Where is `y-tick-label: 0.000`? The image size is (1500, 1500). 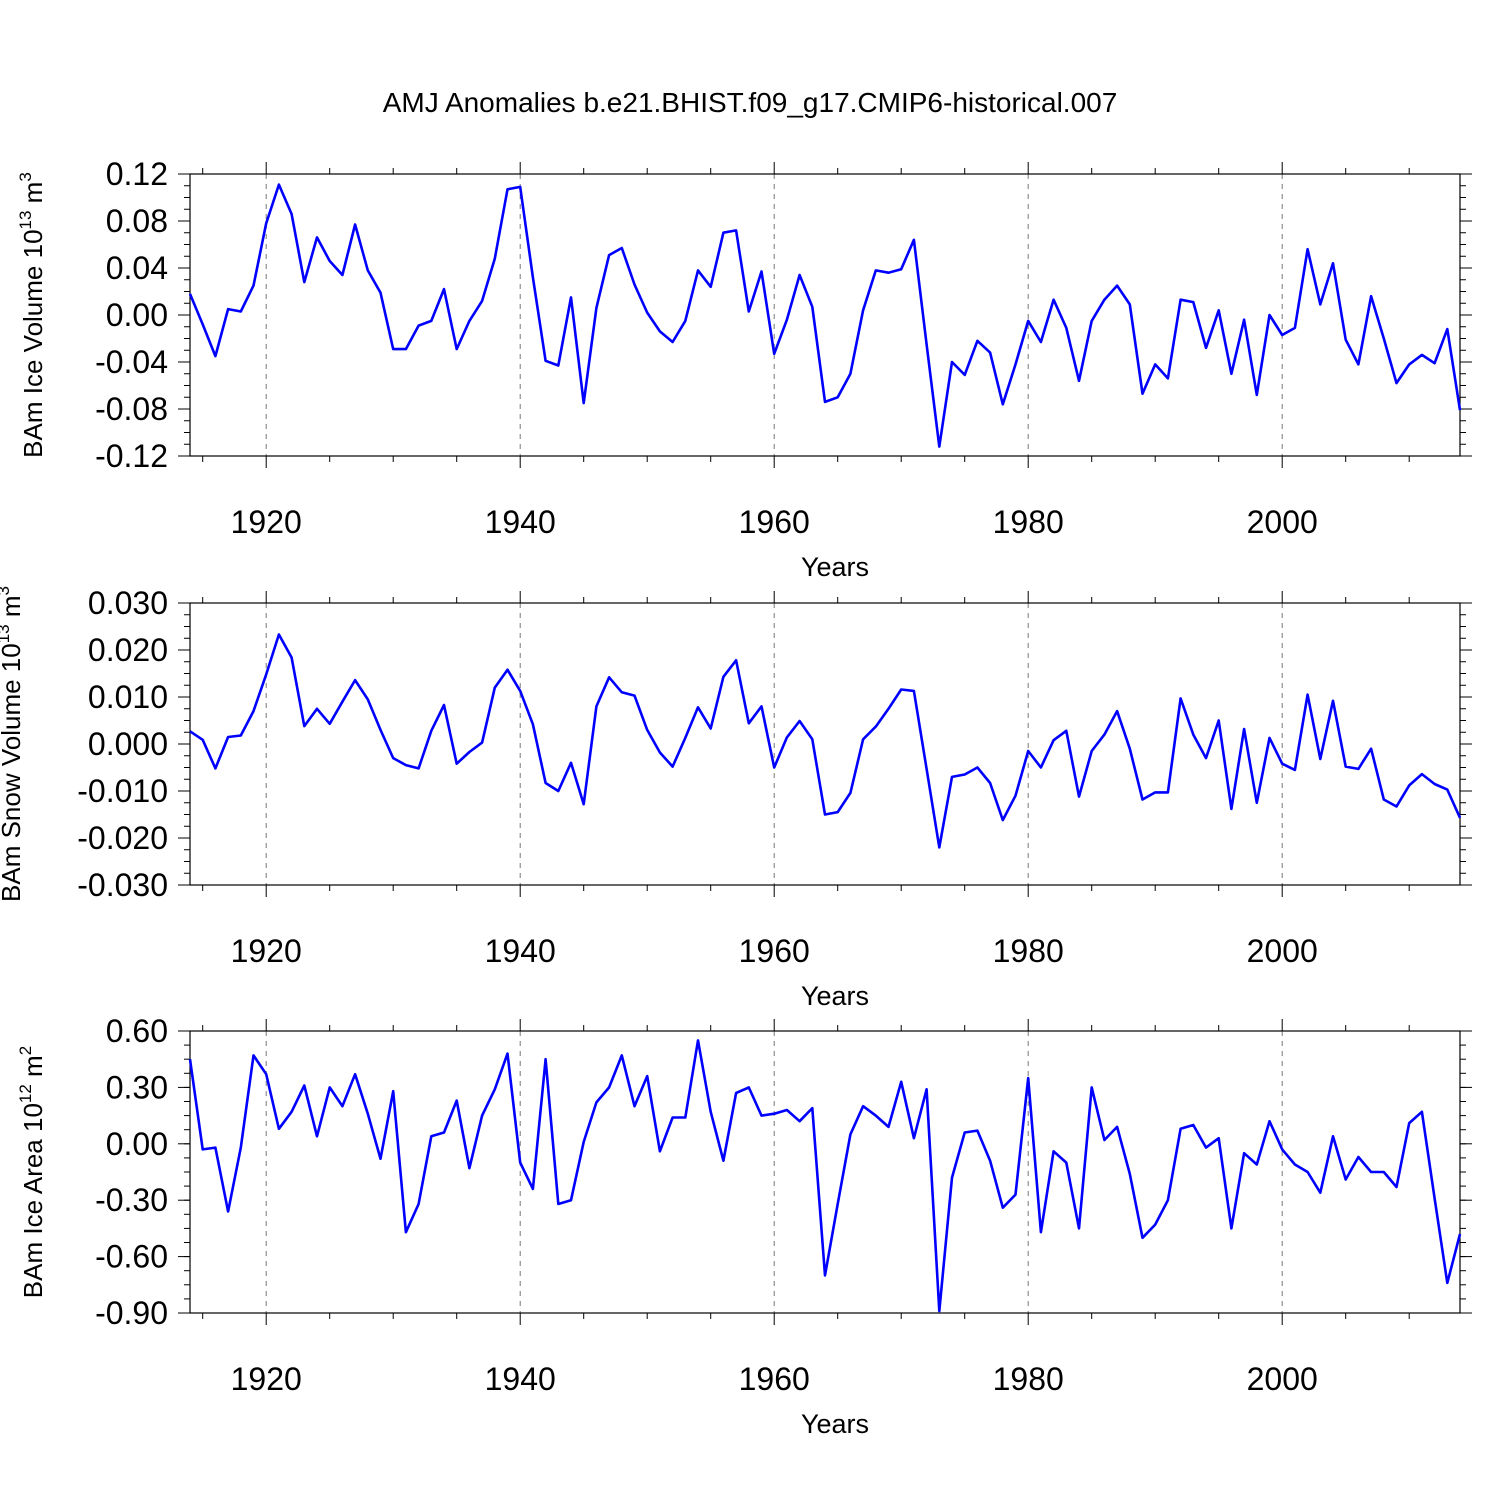
y-tick-label: 0.000 is located at coordinates (128, 744).